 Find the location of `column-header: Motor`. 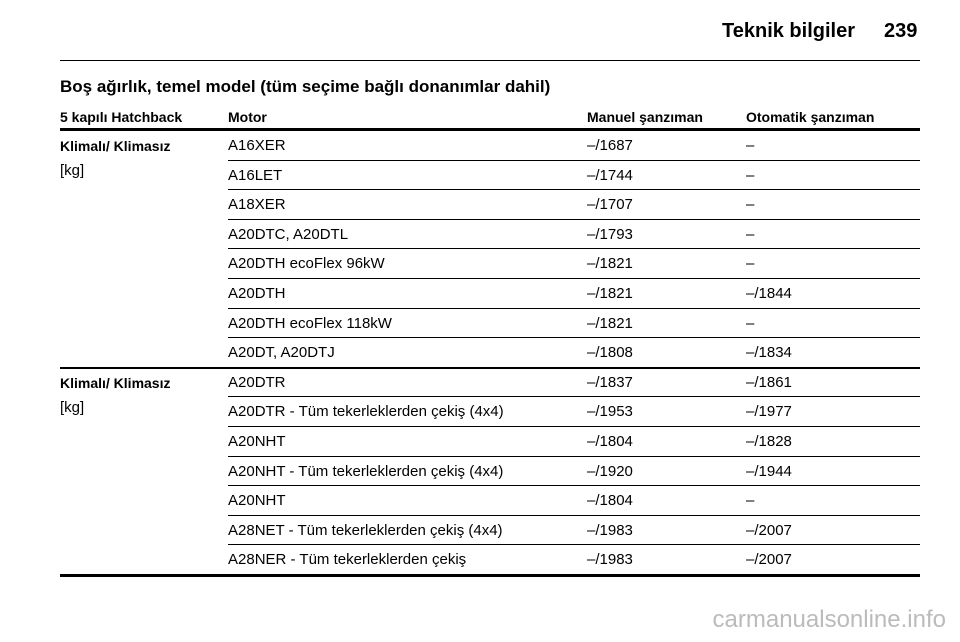

column-header: Motor is located at coordinates (247, 117).